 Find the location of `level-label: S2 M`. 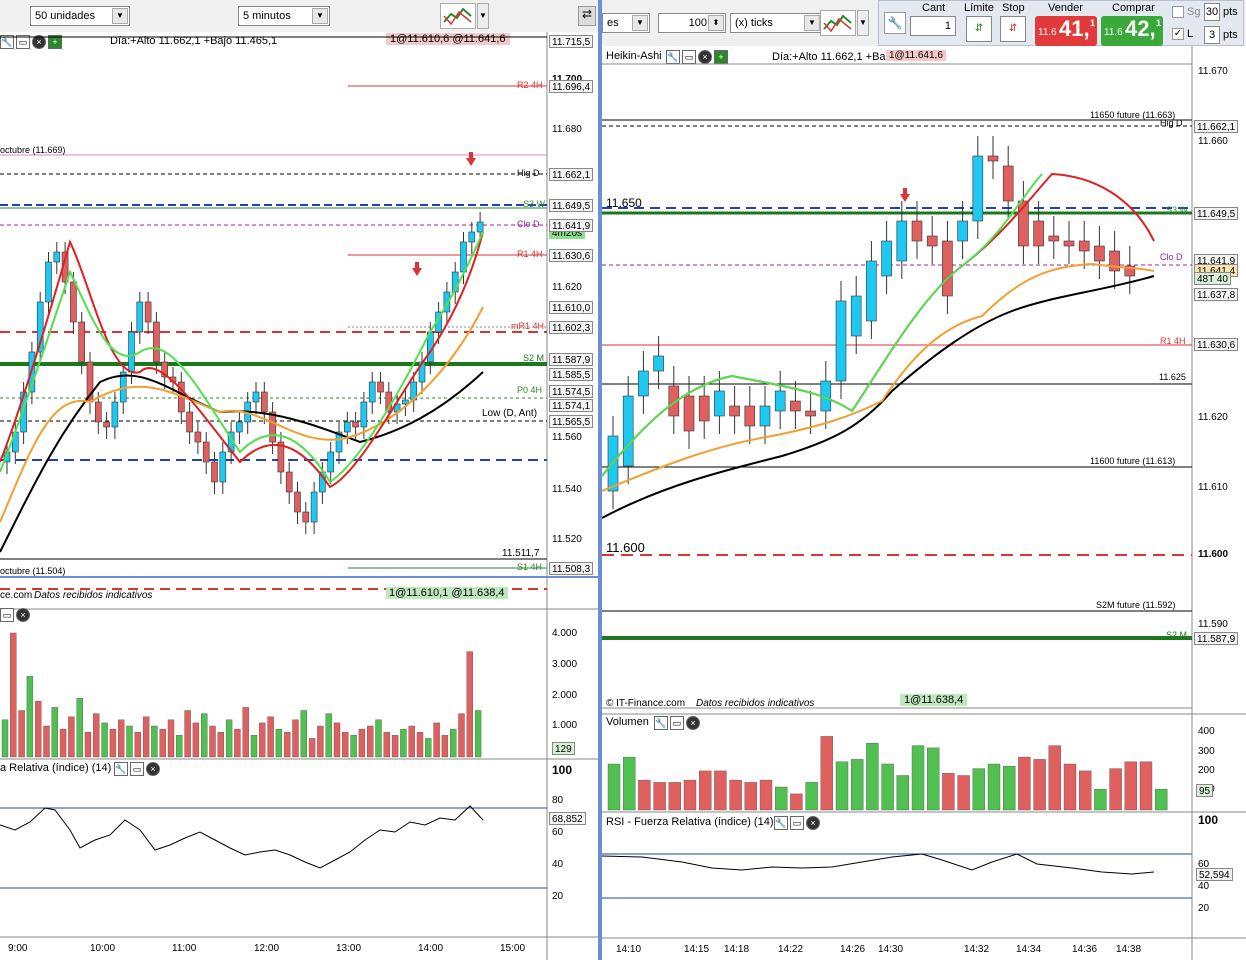

level-label: S2 M is located at coordinates (1177, 635).